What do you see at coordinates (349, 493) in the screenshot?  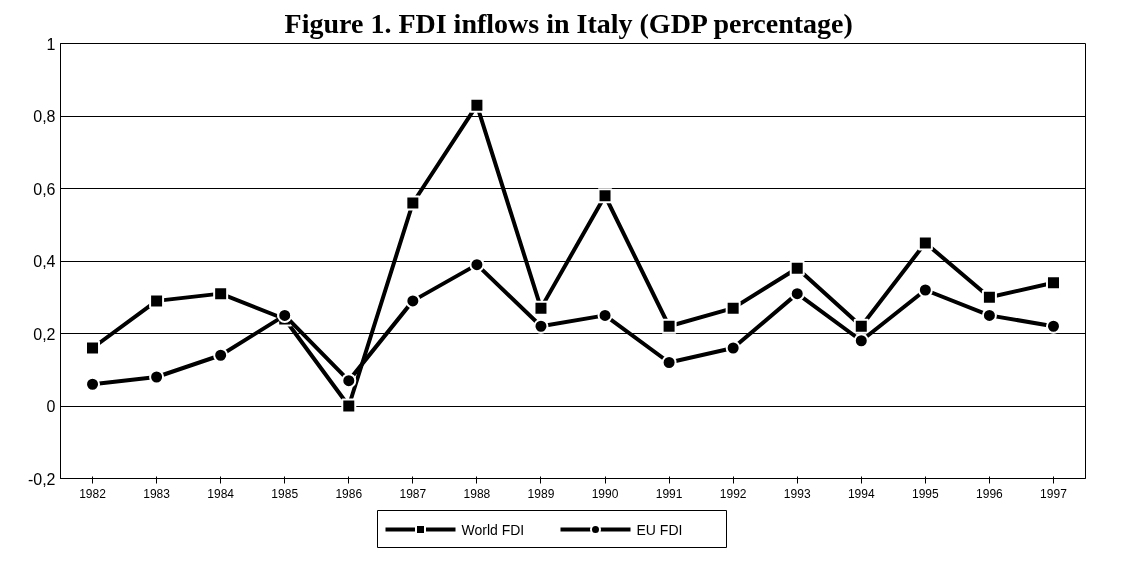 I see `x-tick-label: 1986` at bounding box center [349, 493].